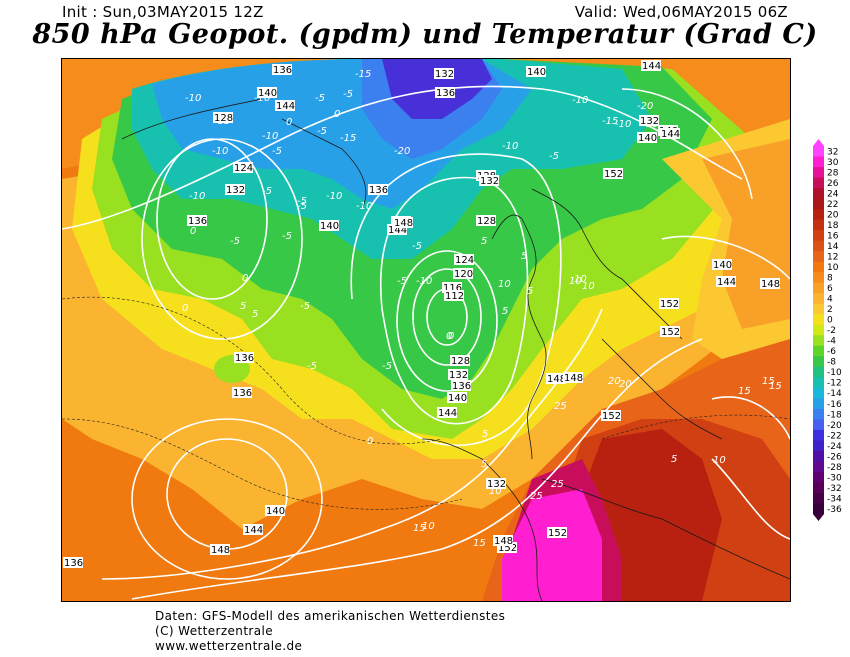 The height and width of the screenshot is (657, 850). What do you see at coordinates (831, 363) in the screenshot?
I see `color-scale-label: -8` at bounding box center [831, 363].